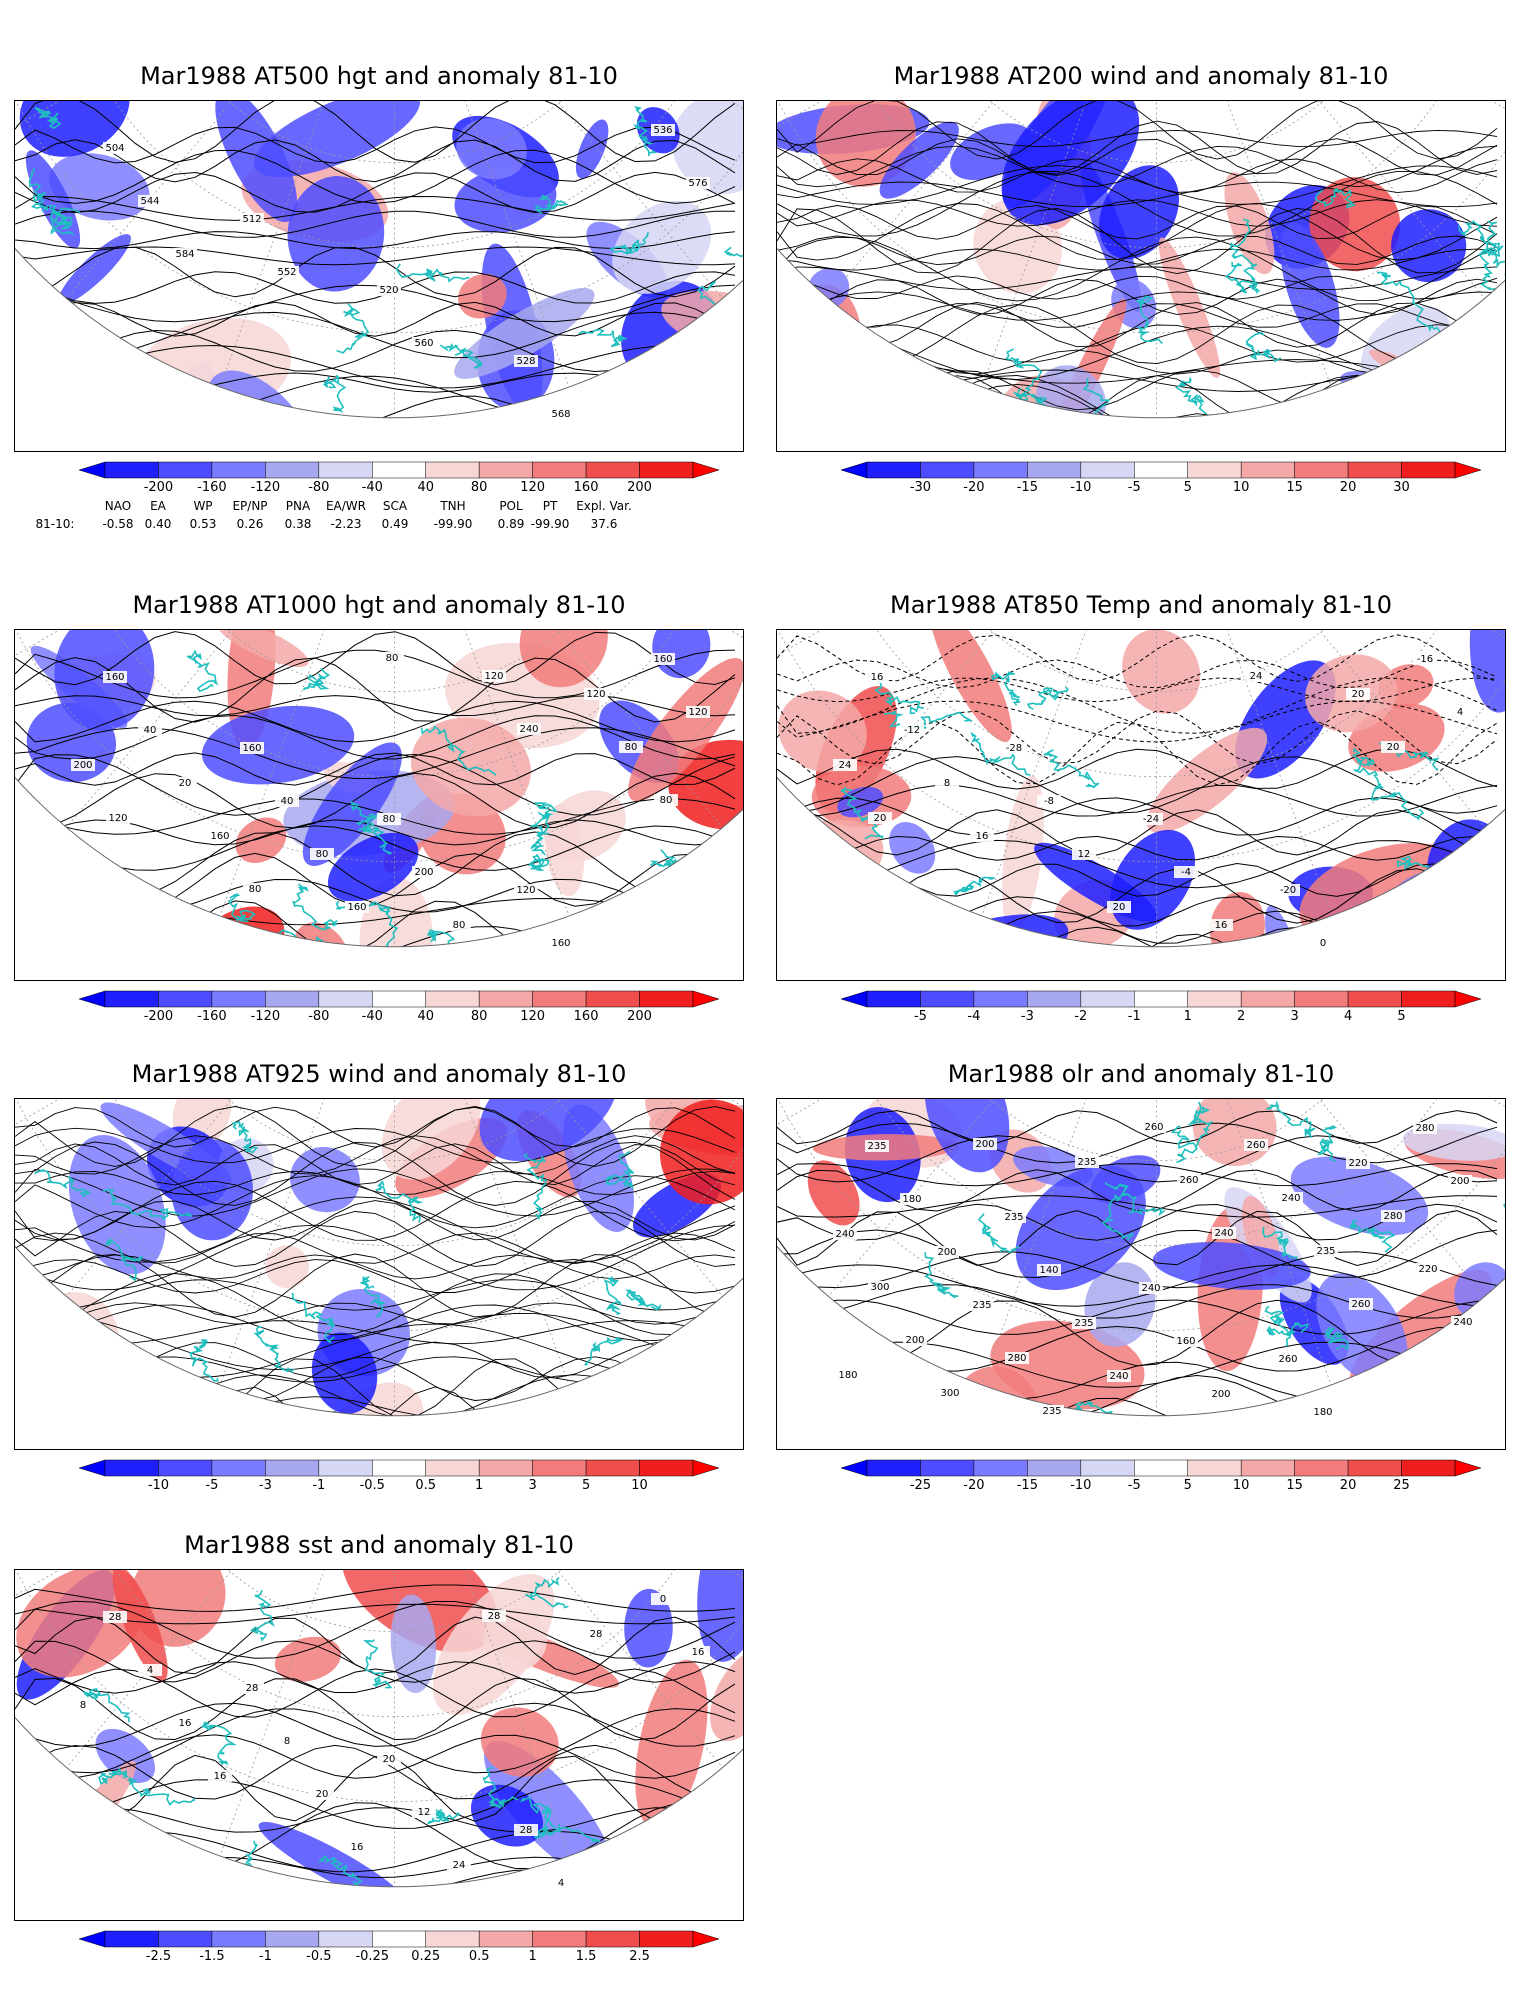 The width and height of the screenshot is (1520, 2000). I want to click on contour-label: 200, so click(82, 765).